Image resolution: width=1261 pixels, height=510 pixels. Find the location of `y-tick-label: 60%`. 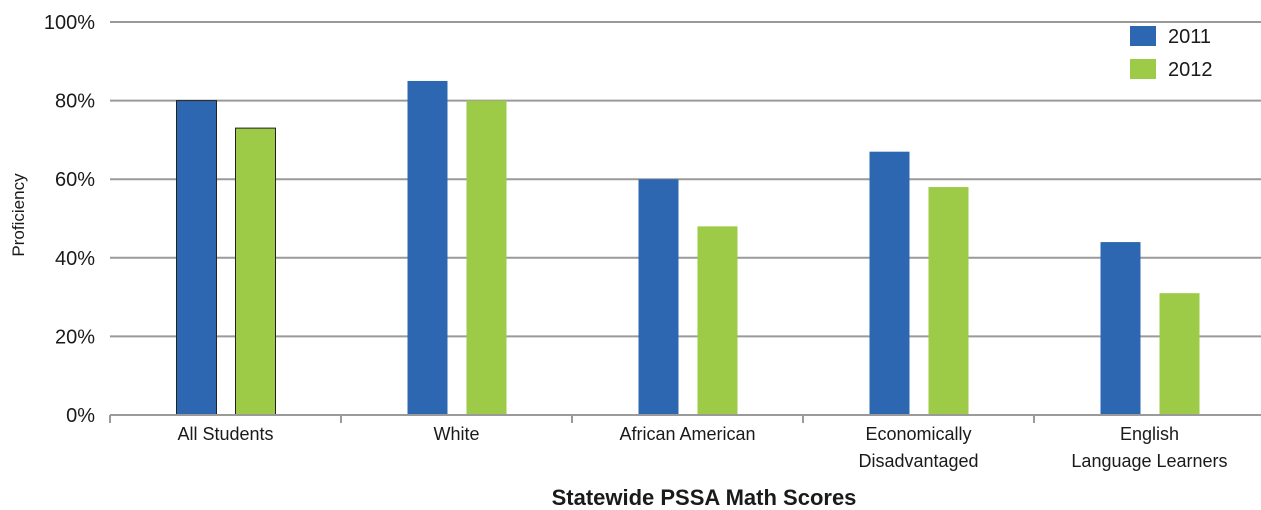

y-tick-label: 60% is located at coordinates (75, 180).